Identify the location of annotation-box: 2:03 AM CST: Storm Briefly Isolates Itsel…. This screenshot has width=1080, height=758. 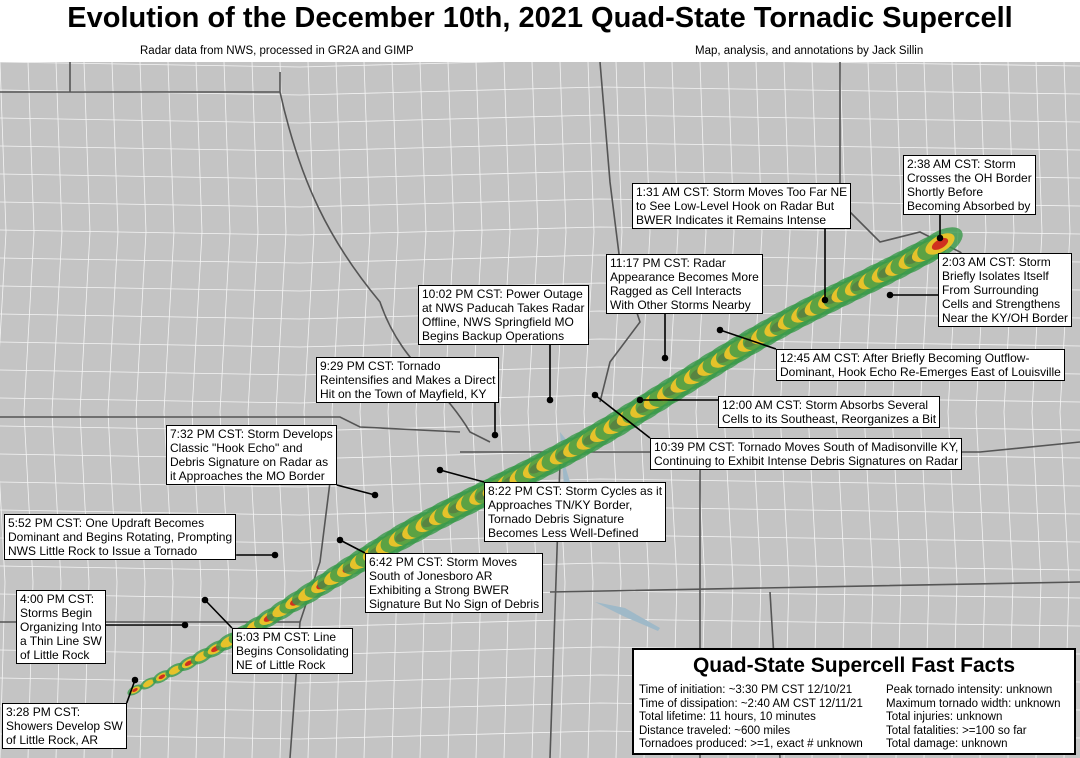
(1005, 290).